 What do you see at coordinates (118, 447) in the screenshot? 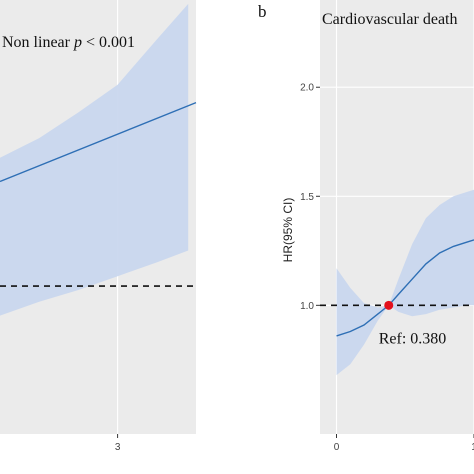
I see `x-tick-label: 3` at bounding box center [118, 447].